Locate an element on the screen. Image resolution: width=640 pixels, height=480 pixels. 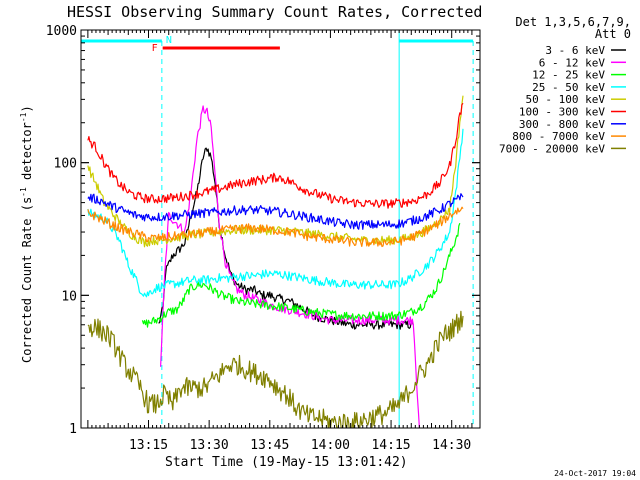
y-axis-label-mid: detector is located at coordinates (27, 154).